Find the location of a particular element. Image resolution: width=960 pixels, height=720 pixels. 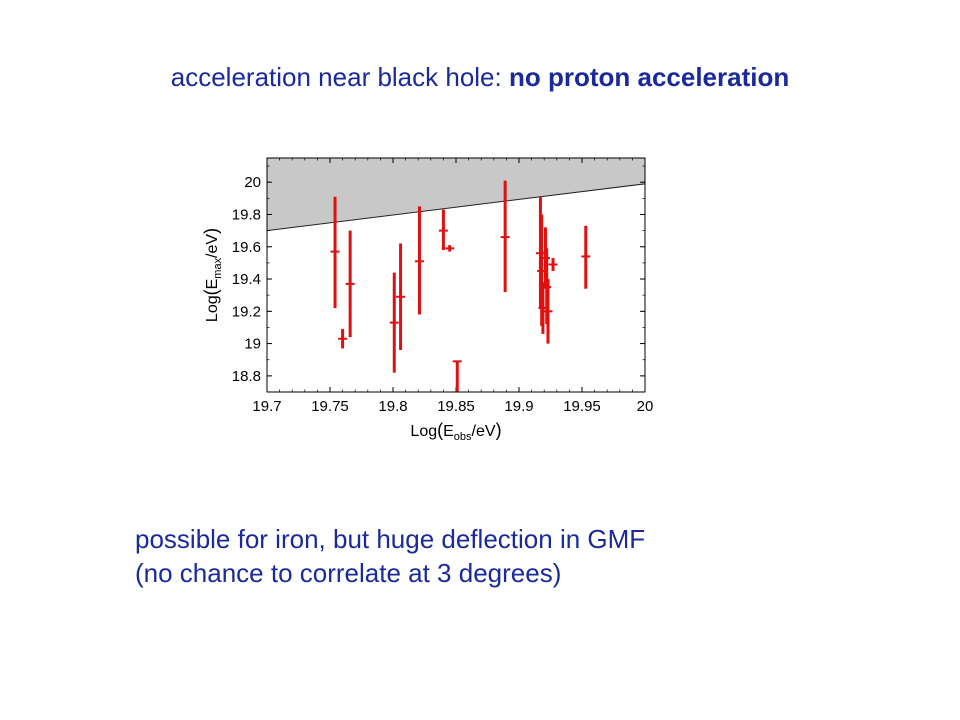

slide-title-normal: acceleration near black hole: is located at coordinates (339, 77).